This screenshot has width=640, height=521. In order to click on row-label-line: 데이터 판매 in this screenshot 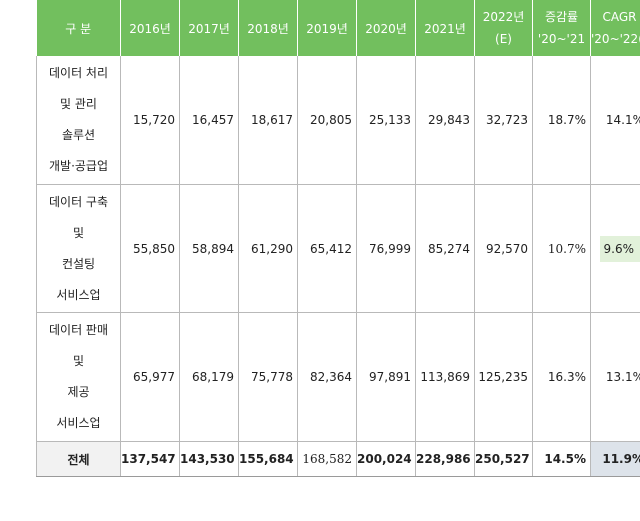, I will do `click(78, 330)`.